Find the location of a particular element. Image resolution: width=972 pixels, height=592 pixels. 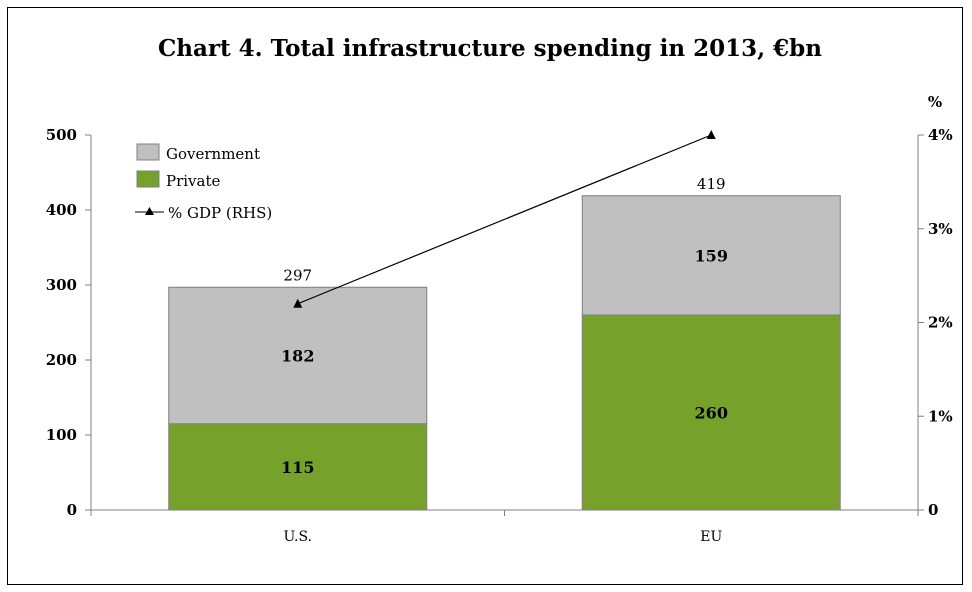

right-tick-label-0: 0 is located at coordinates (933, 510).